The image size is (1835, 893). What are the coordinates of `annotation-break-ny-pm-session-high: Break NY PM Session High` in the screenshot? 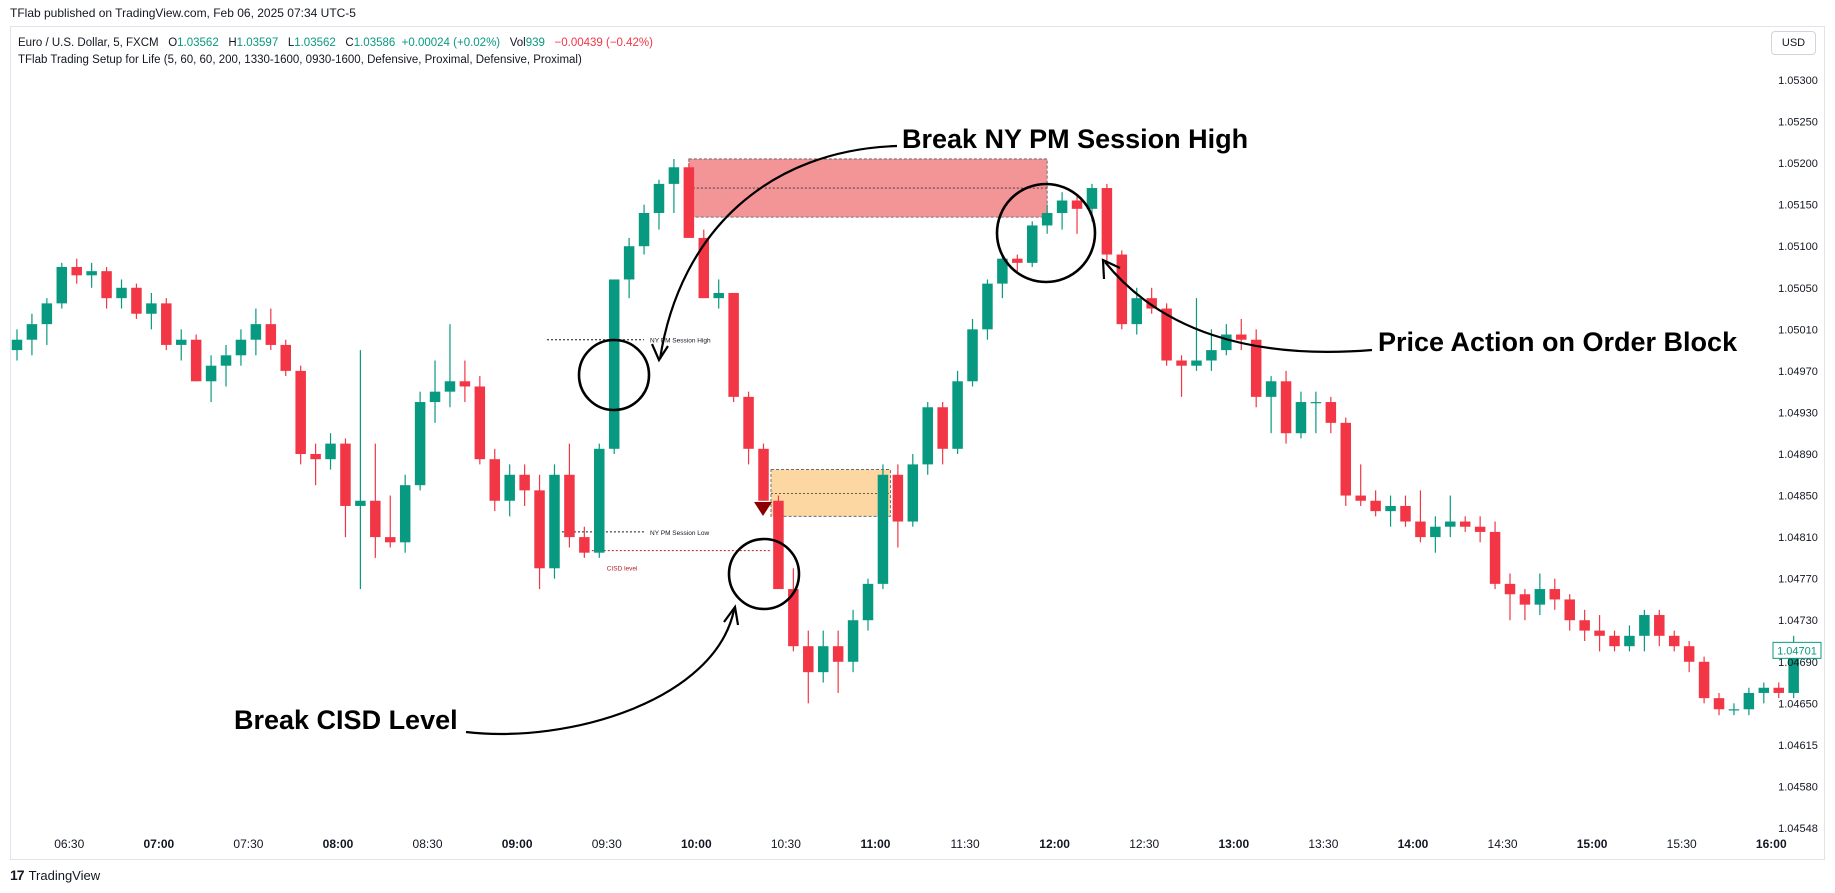 It's located at (1075, 139).